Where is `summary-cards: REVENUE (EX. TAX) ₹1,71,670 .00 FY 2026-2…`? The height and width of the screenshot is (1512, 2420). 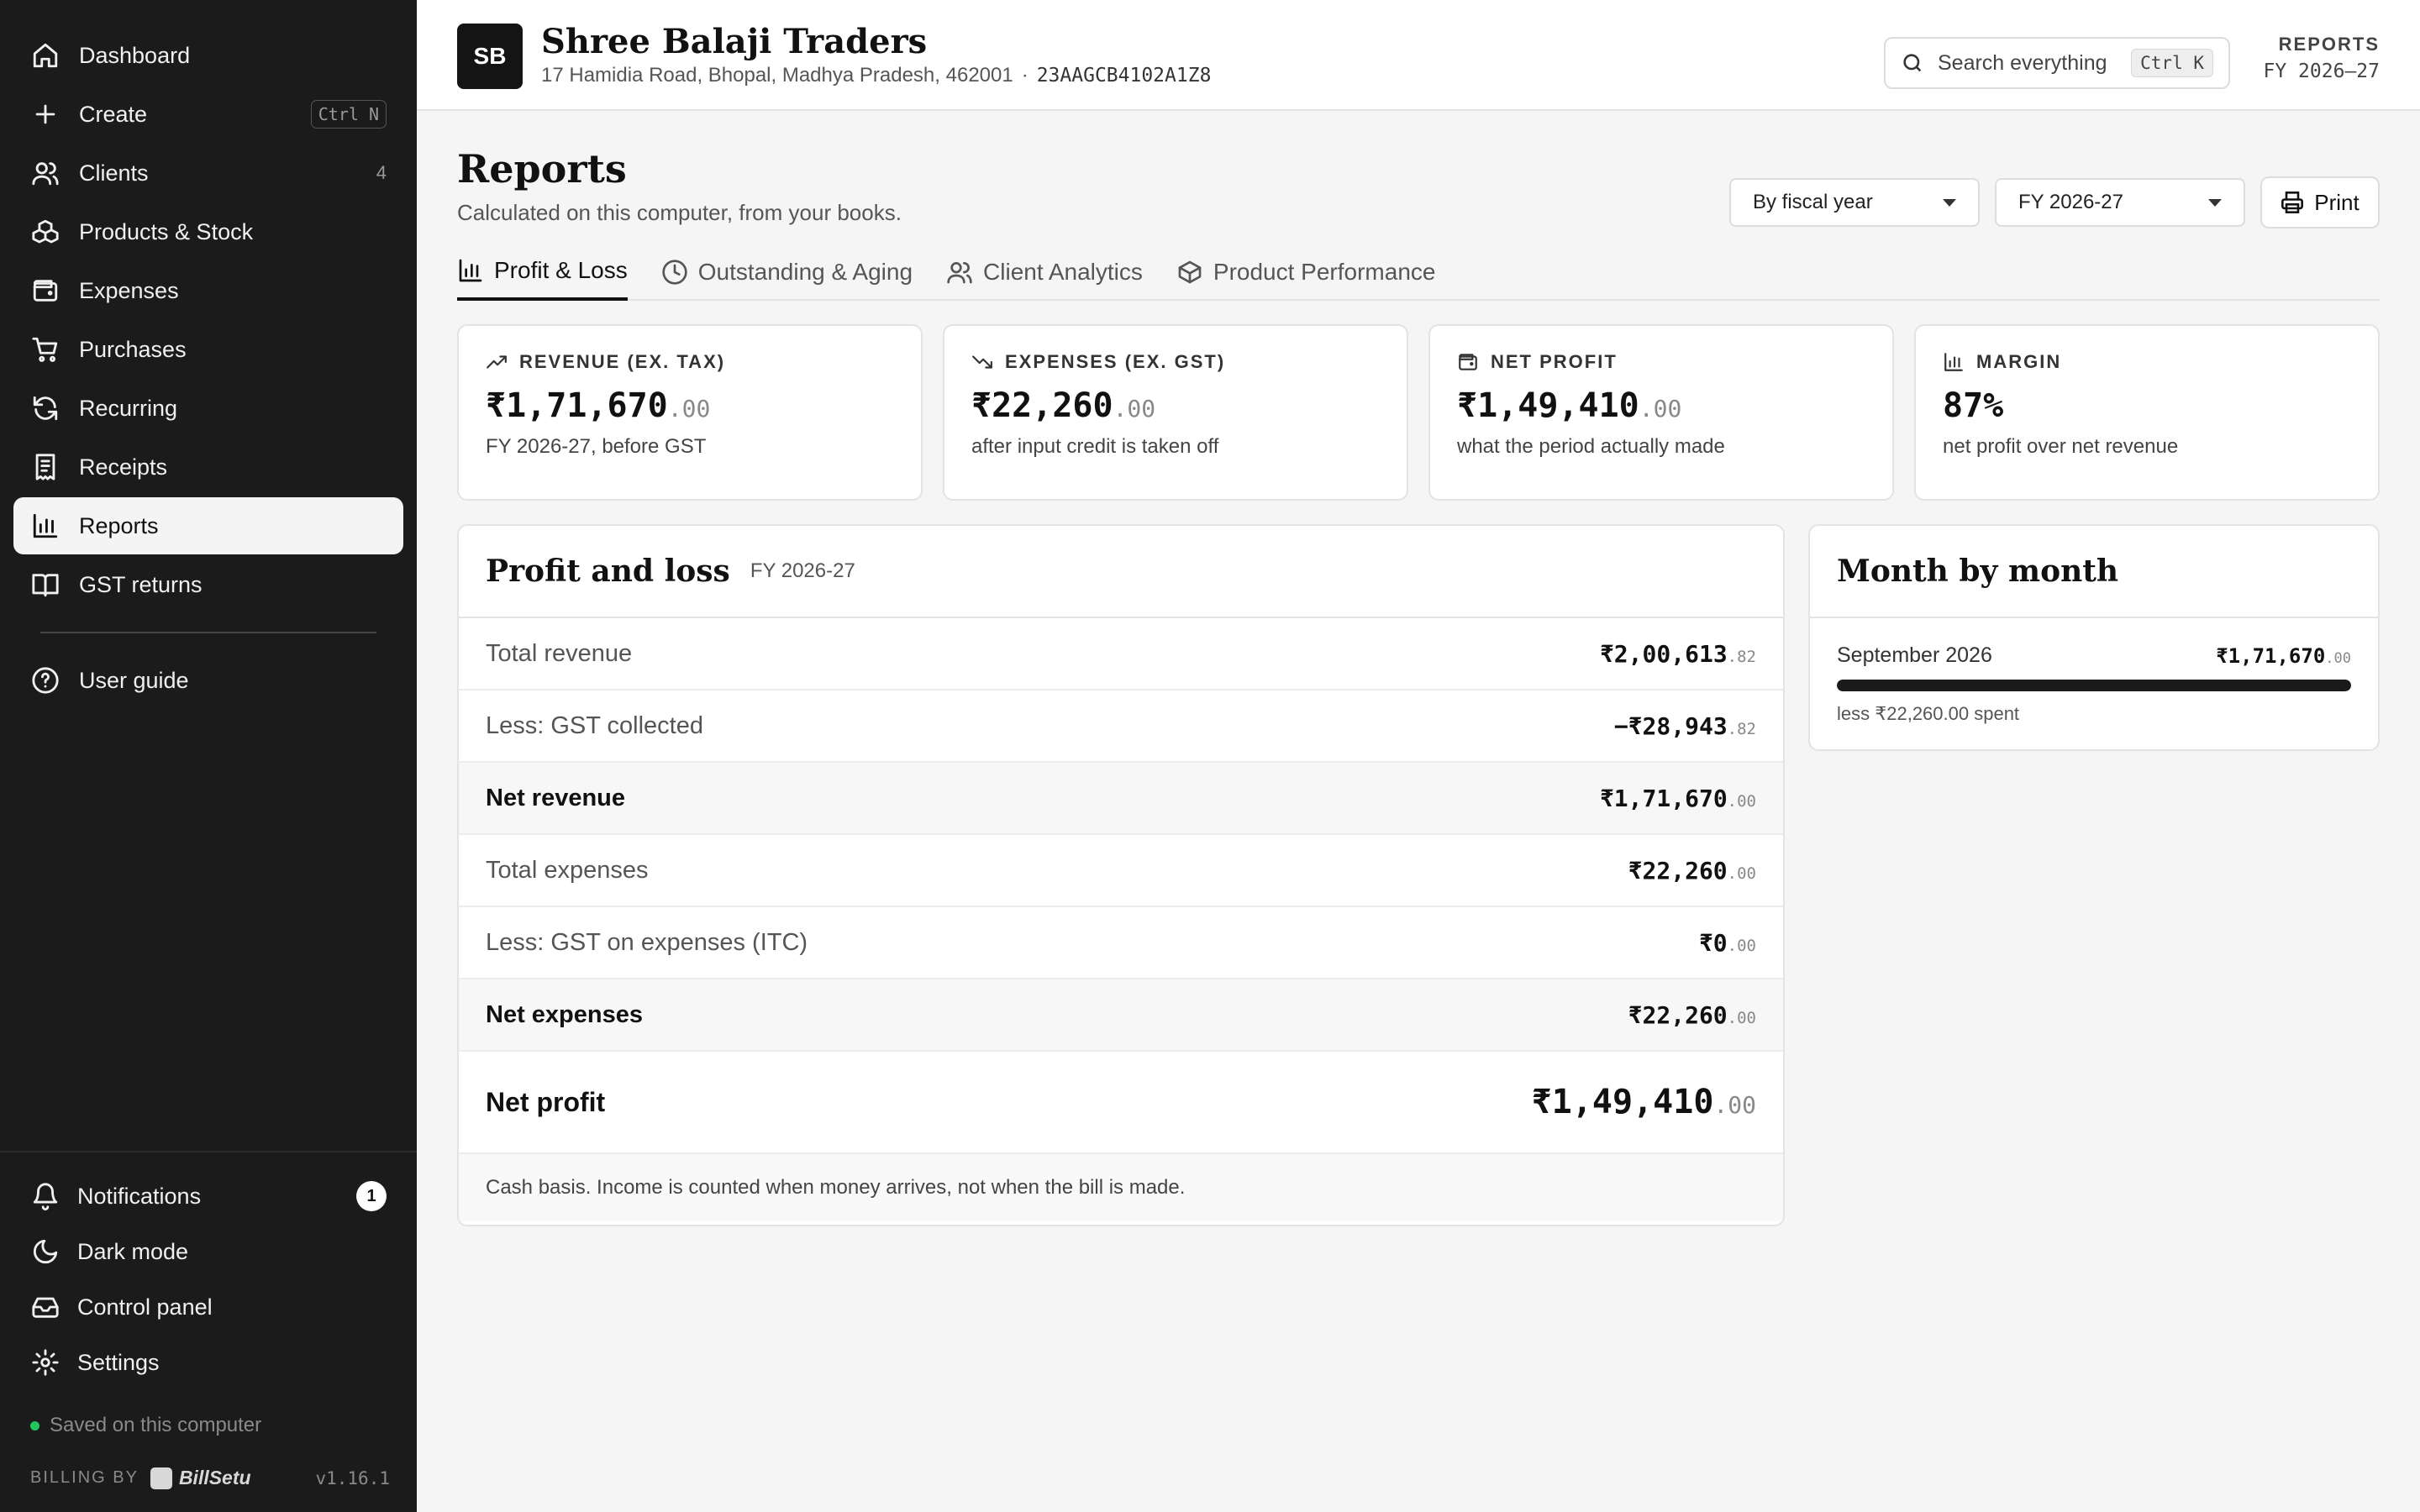
summary-cards: REVENUE (EX. TAX) ₹1,71,670 .00 FY 2026-2… is located at coordinates (1418, 412).